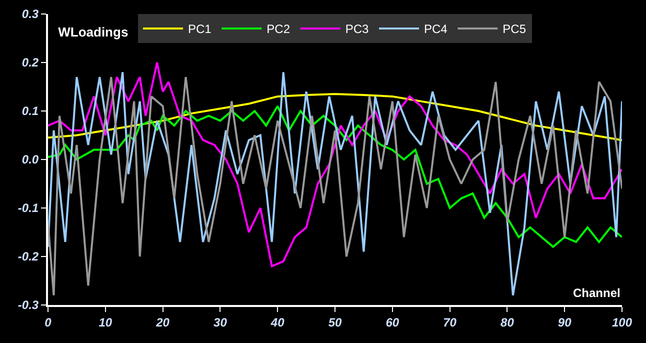  I want to click on y-tick-label: -0.2, so click(28, 257).